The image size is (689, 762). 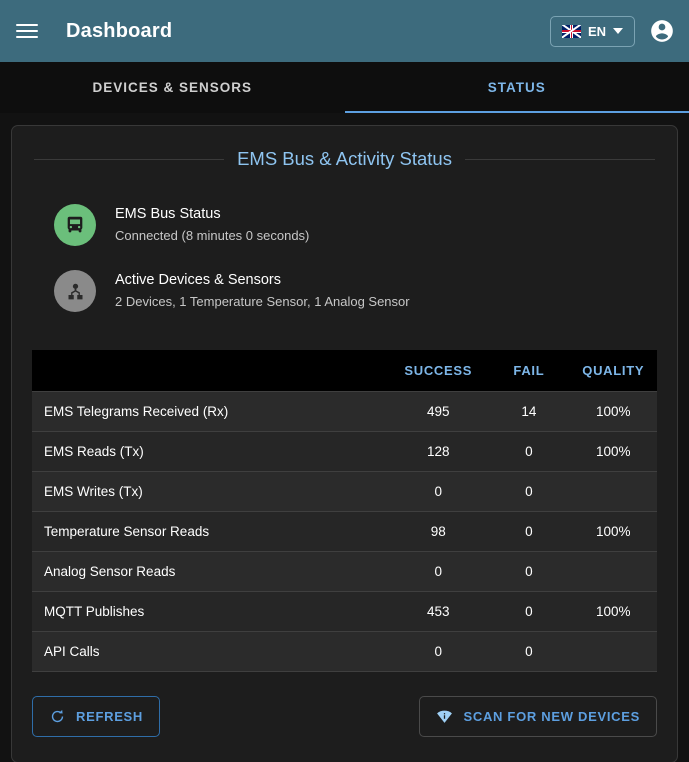 I want to click on uk-flag-icon, so click(x=571, y=31).